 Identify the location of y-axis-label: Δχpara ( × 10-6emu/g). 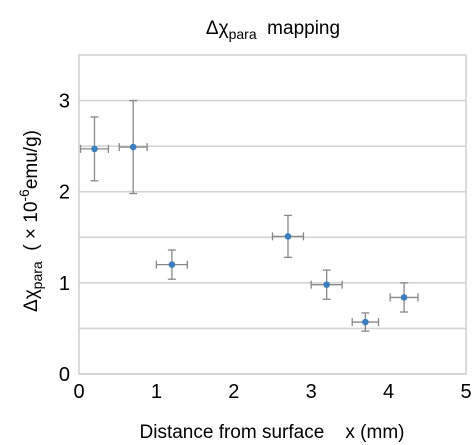
(30, 221).